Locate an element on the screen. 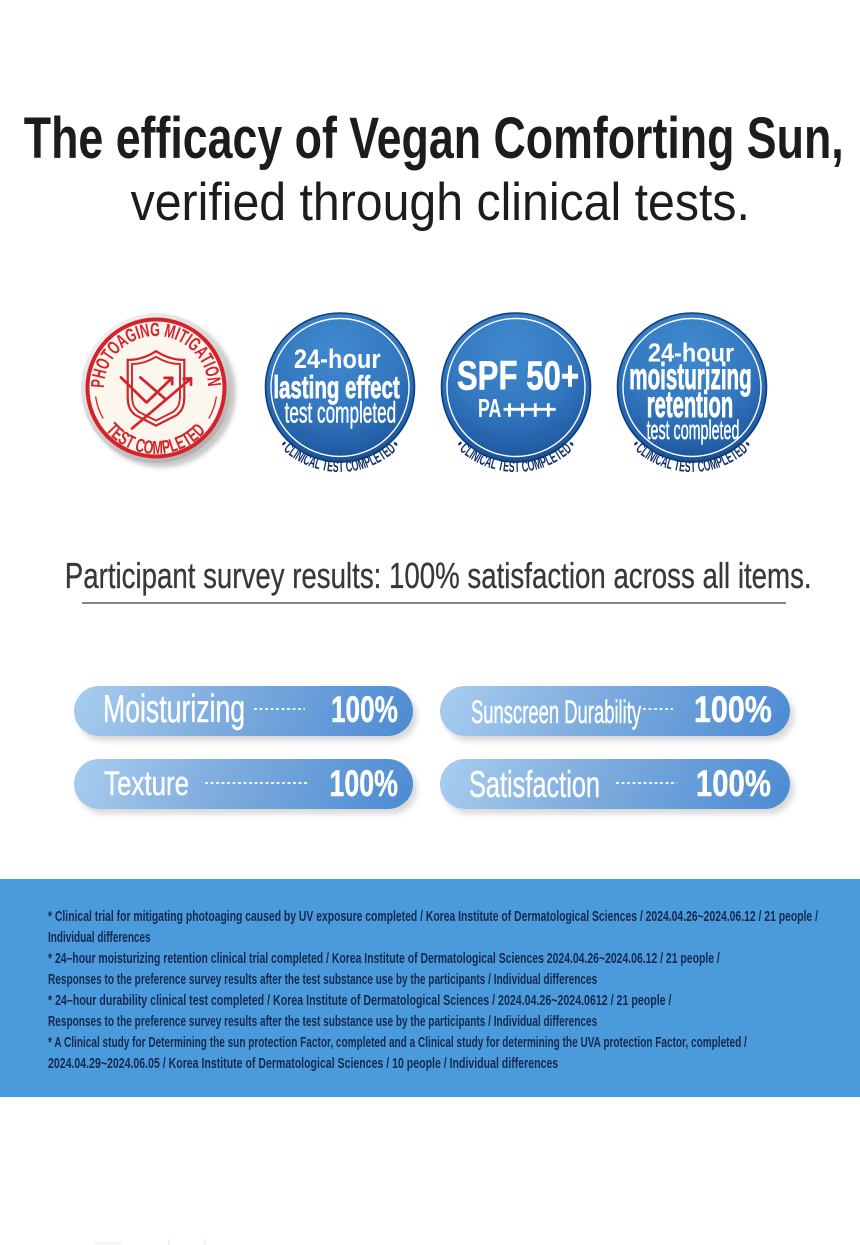 This screenshot has width=860, height=1245. svg-text: moisturizing is located at coordinates (690, 377).